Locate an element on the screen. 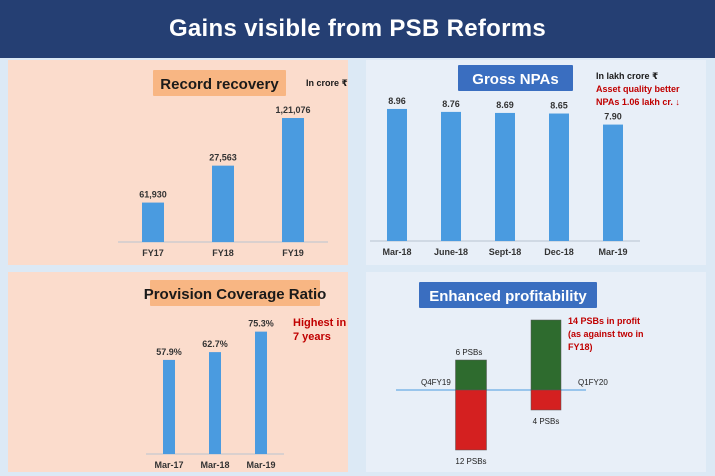 This screenshot has height=476, width=715. annotation-text: 7 years is located at coordinates (312, 337).